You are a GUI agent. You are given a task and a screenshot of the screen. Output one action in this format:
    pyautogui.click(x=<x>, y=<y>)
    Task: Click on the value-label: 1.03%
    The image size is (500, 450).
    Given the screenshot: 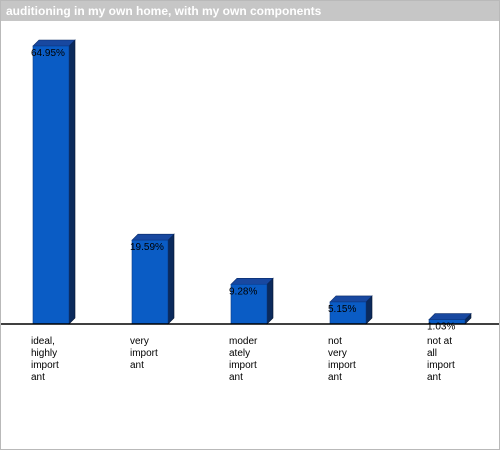 What is the action you would take?
    pyautogui.click(x=441, y=327)
    